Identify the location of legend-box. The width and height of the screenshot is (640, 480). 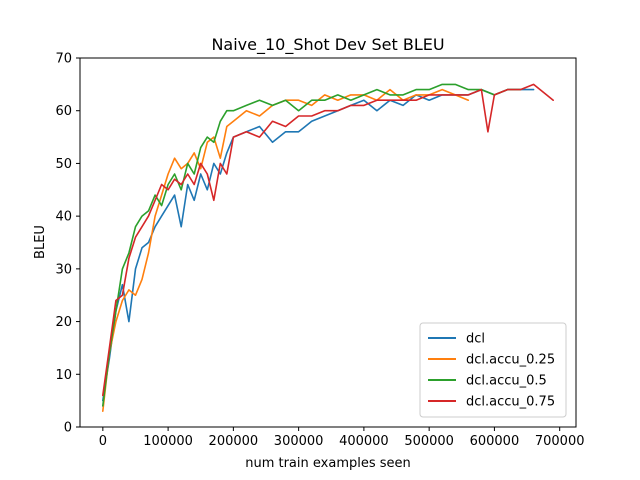
(493, 370).